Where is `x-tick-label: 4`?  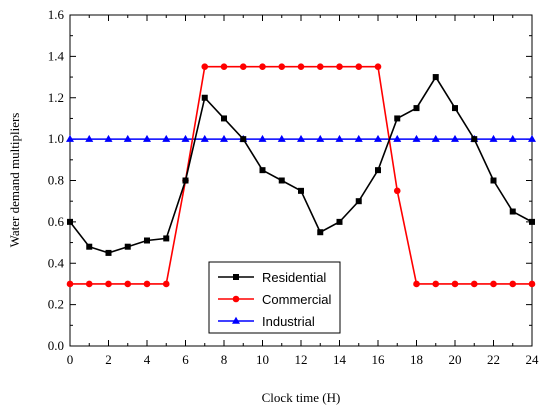
x-tick-label: 4 is located at coordinates (147, 359).